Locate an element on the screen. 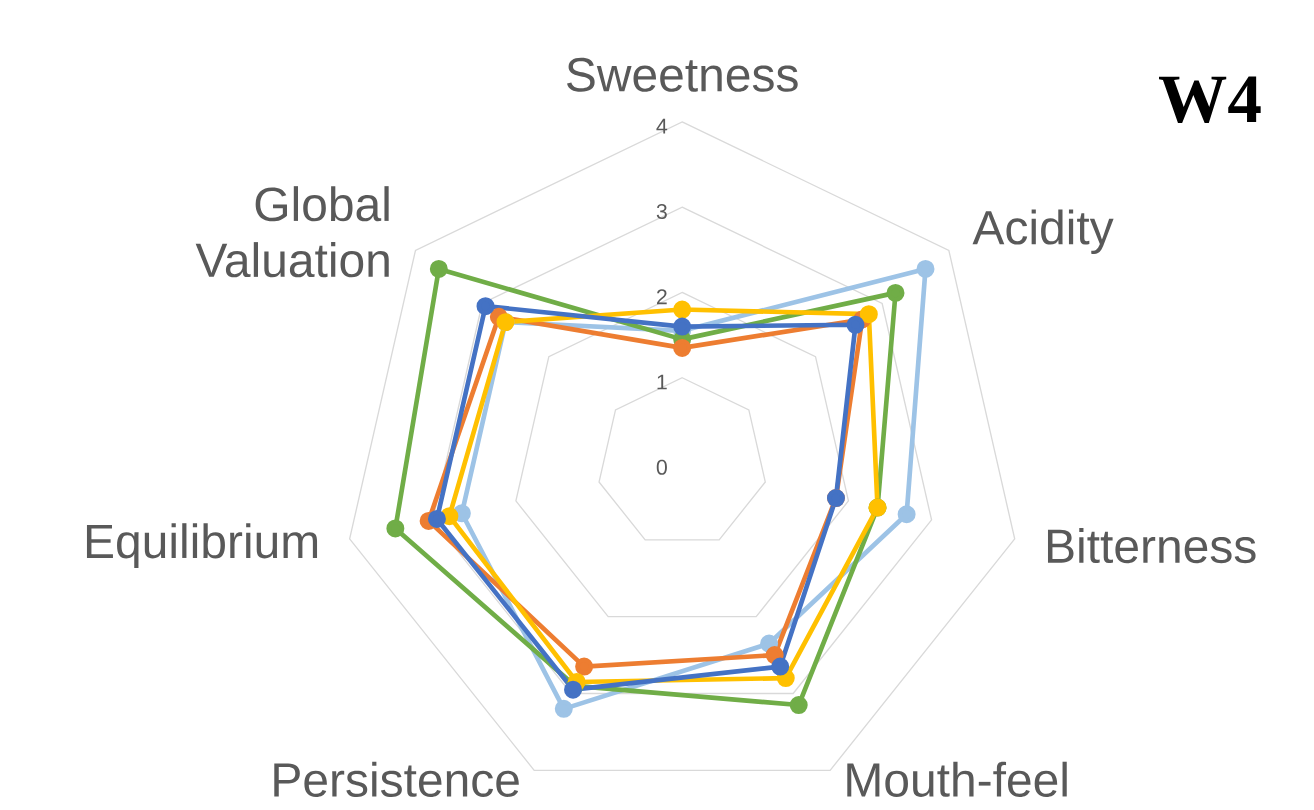 The width and height of the screenshot is (1314, 810). y-tick-label: 2 is located at coordinates (661, 297).